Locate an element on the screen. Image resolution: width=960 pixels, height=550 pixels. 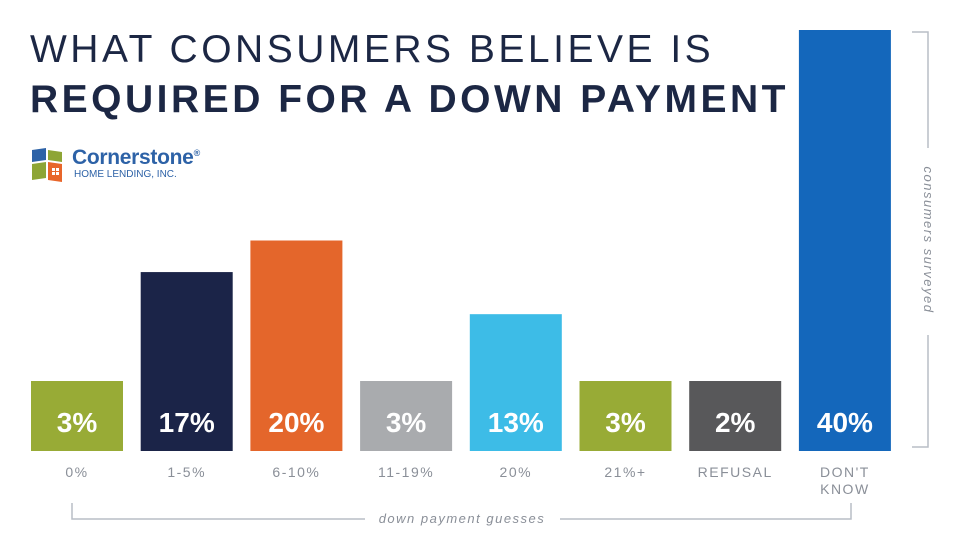
category-label: 0% is located at coordinates (76, 472).